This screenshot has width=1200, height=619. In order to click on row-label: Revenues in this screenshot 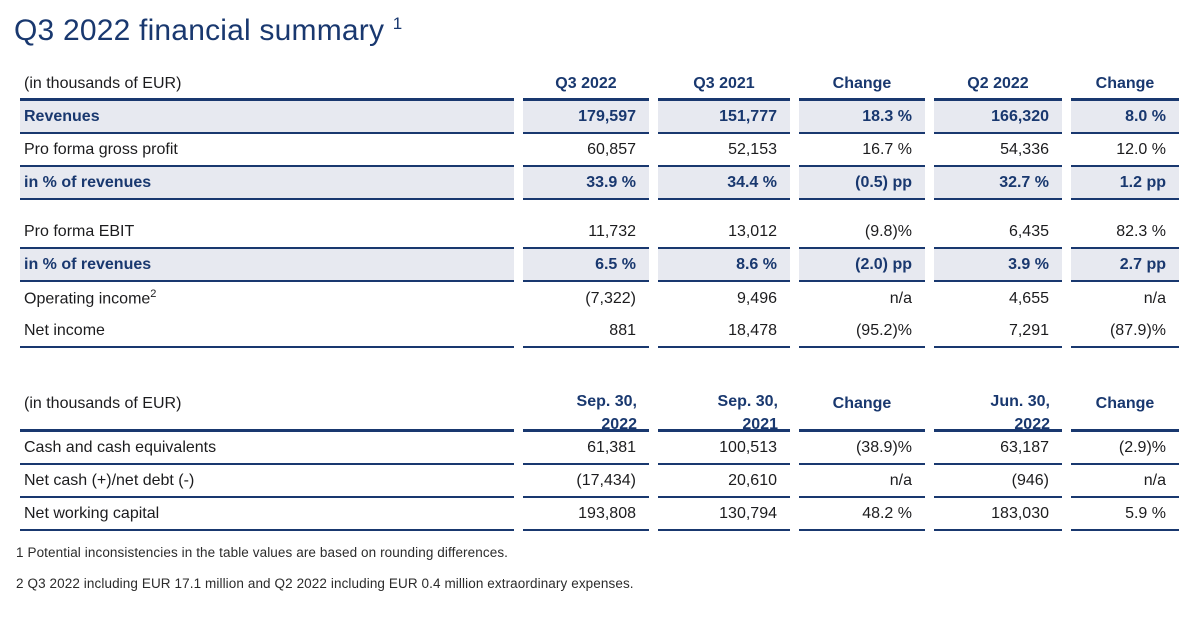, I will do `click(267, 117)`.